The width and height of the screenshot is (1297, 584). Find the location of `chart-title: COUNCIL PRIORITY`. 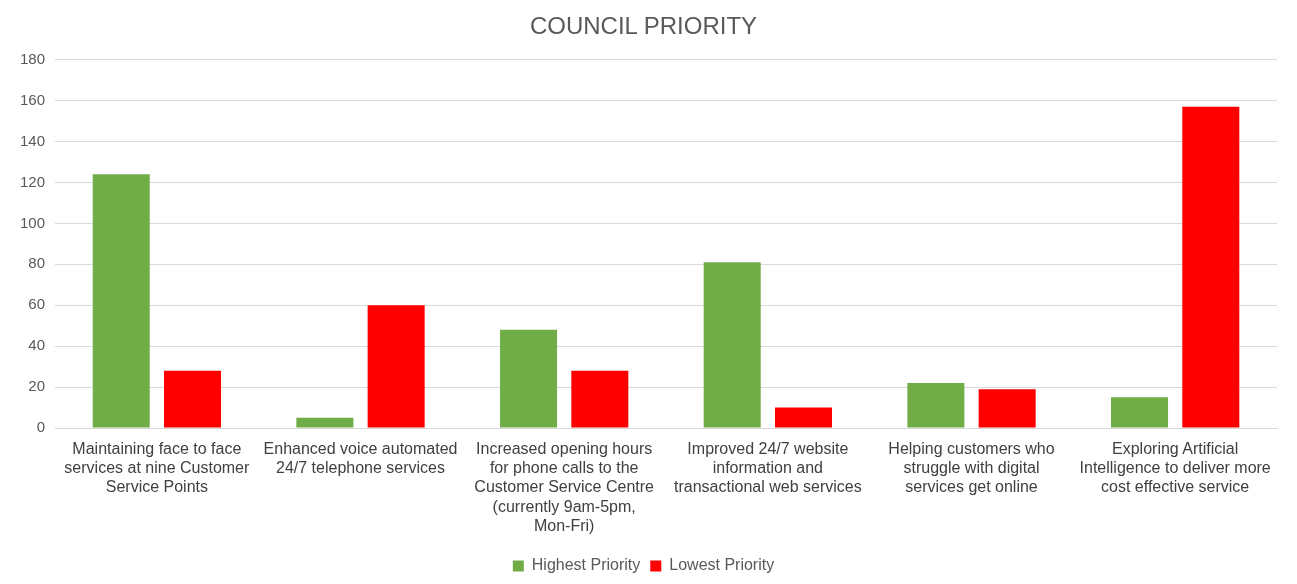

chart-title: COUNCIL PRIORITY is located at coordinates (643, 26).